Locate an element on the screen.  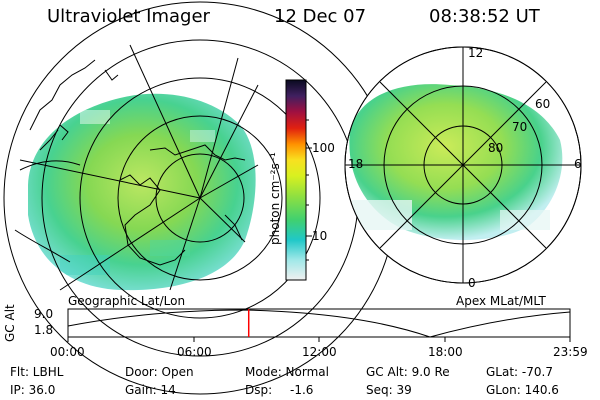
app-title: Ultraviolet Imager is located at coordinates (128, 16).